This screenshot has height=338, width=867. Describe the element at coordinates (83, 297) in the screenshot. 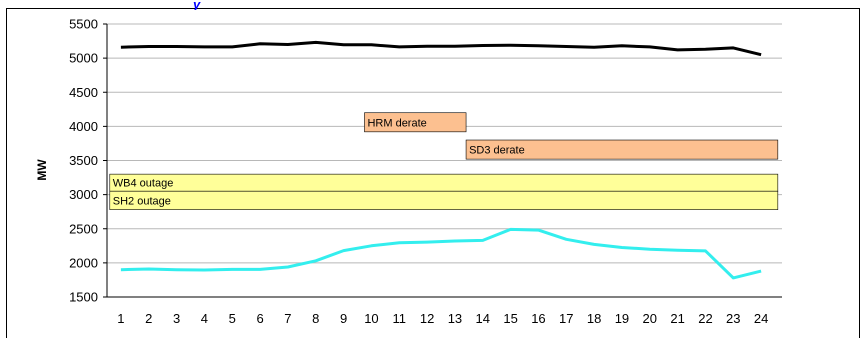

I see `y-tick-label: 1500` at that location.